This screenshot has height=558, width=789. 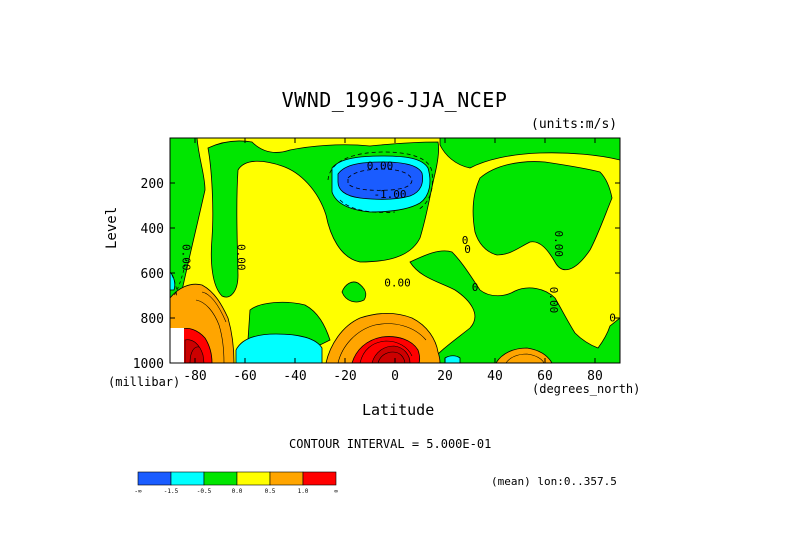 What do you see at coordinates (545, 376) in the screenshot?
I see `x-tick-label: 60` at bounding box center [545, 376].